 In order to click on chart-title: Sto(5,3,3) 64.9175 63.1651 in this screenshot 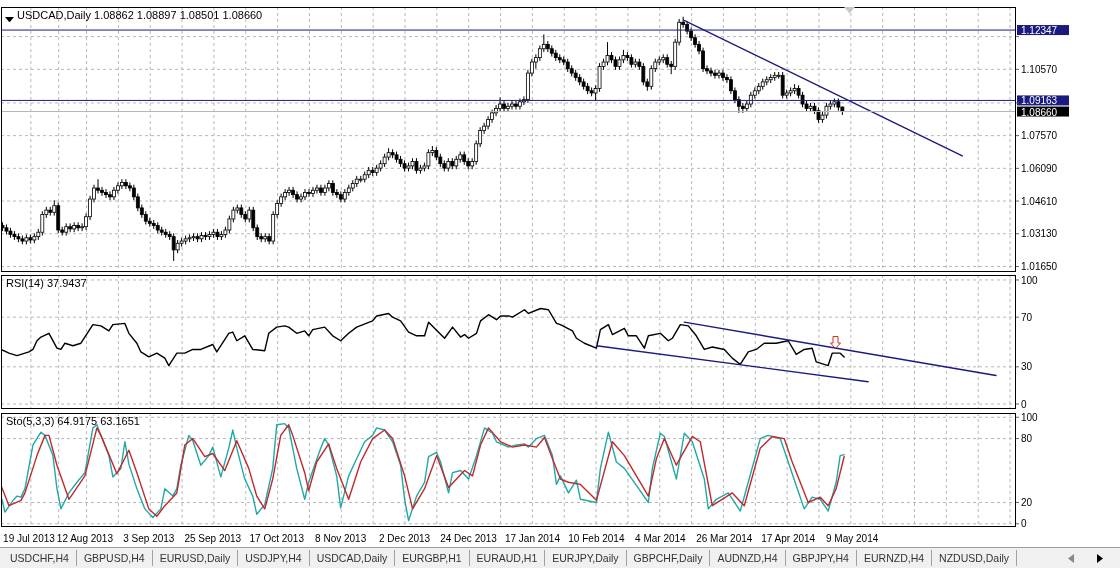, I will do `click(73, 421)`.